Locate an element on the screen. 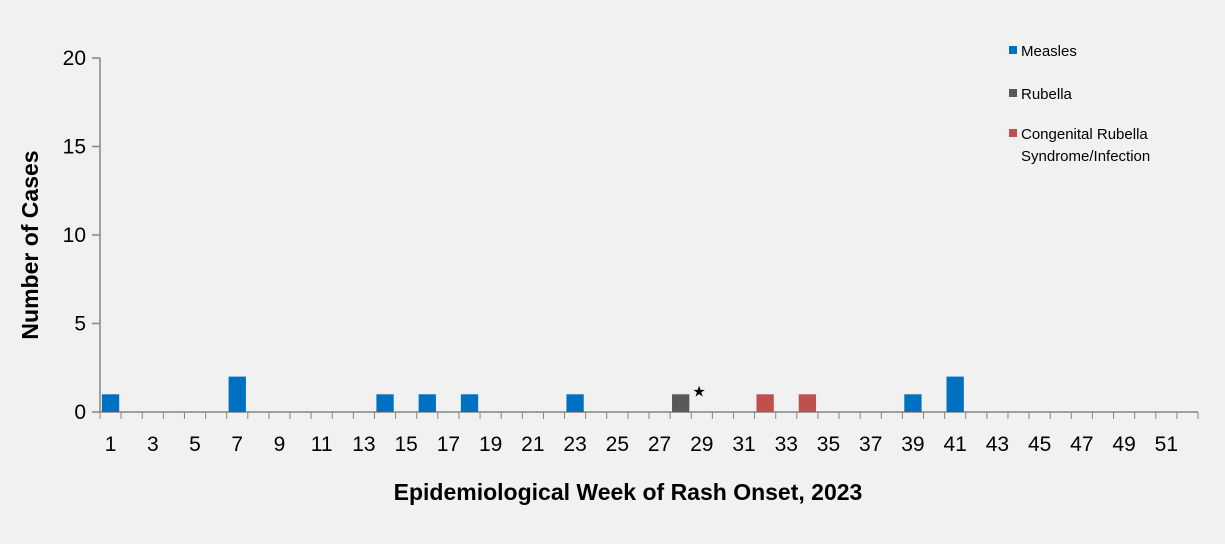 Image resolution: width=1225 pixels, height=544 pixels. x-tick-label: 19 is located at coordinates (490, 444).